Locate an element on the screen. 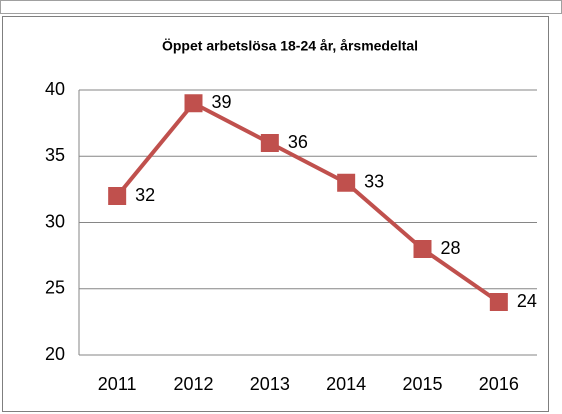  y-tick-label: 30 is located at coordinates (55, 221).